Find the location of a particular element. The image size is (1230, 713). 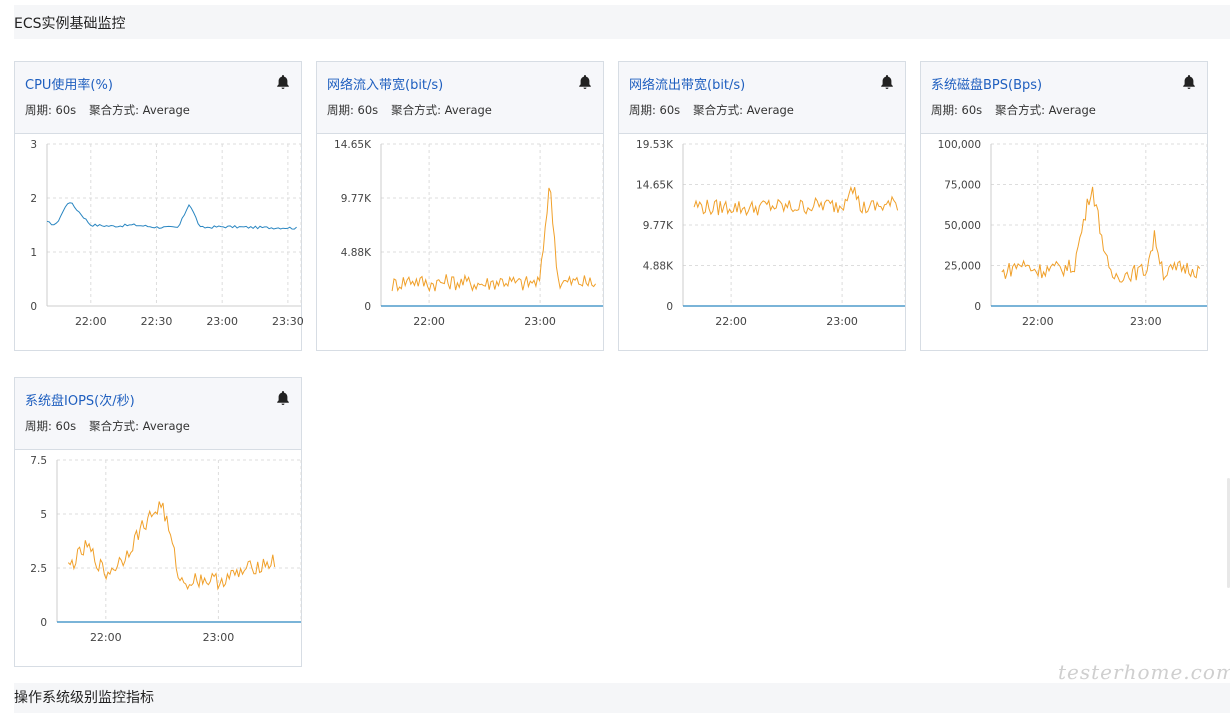

card-header: 系统磁盘BPS(Bps) 周期: 60s 聚合方式: Average is located at coordinates (1064, 98).